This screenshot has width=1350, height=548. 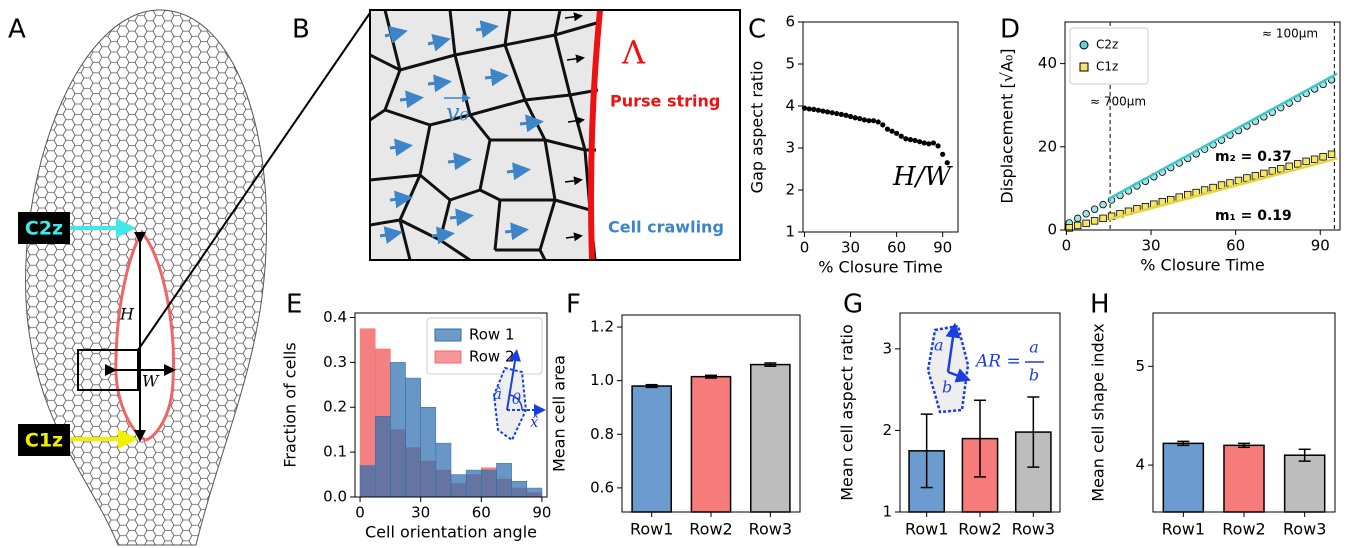 What do you see at coordinates (335, 497) in the screenshot?
I see `y-tick-label: 0.0` at bounding box center [335, 497].